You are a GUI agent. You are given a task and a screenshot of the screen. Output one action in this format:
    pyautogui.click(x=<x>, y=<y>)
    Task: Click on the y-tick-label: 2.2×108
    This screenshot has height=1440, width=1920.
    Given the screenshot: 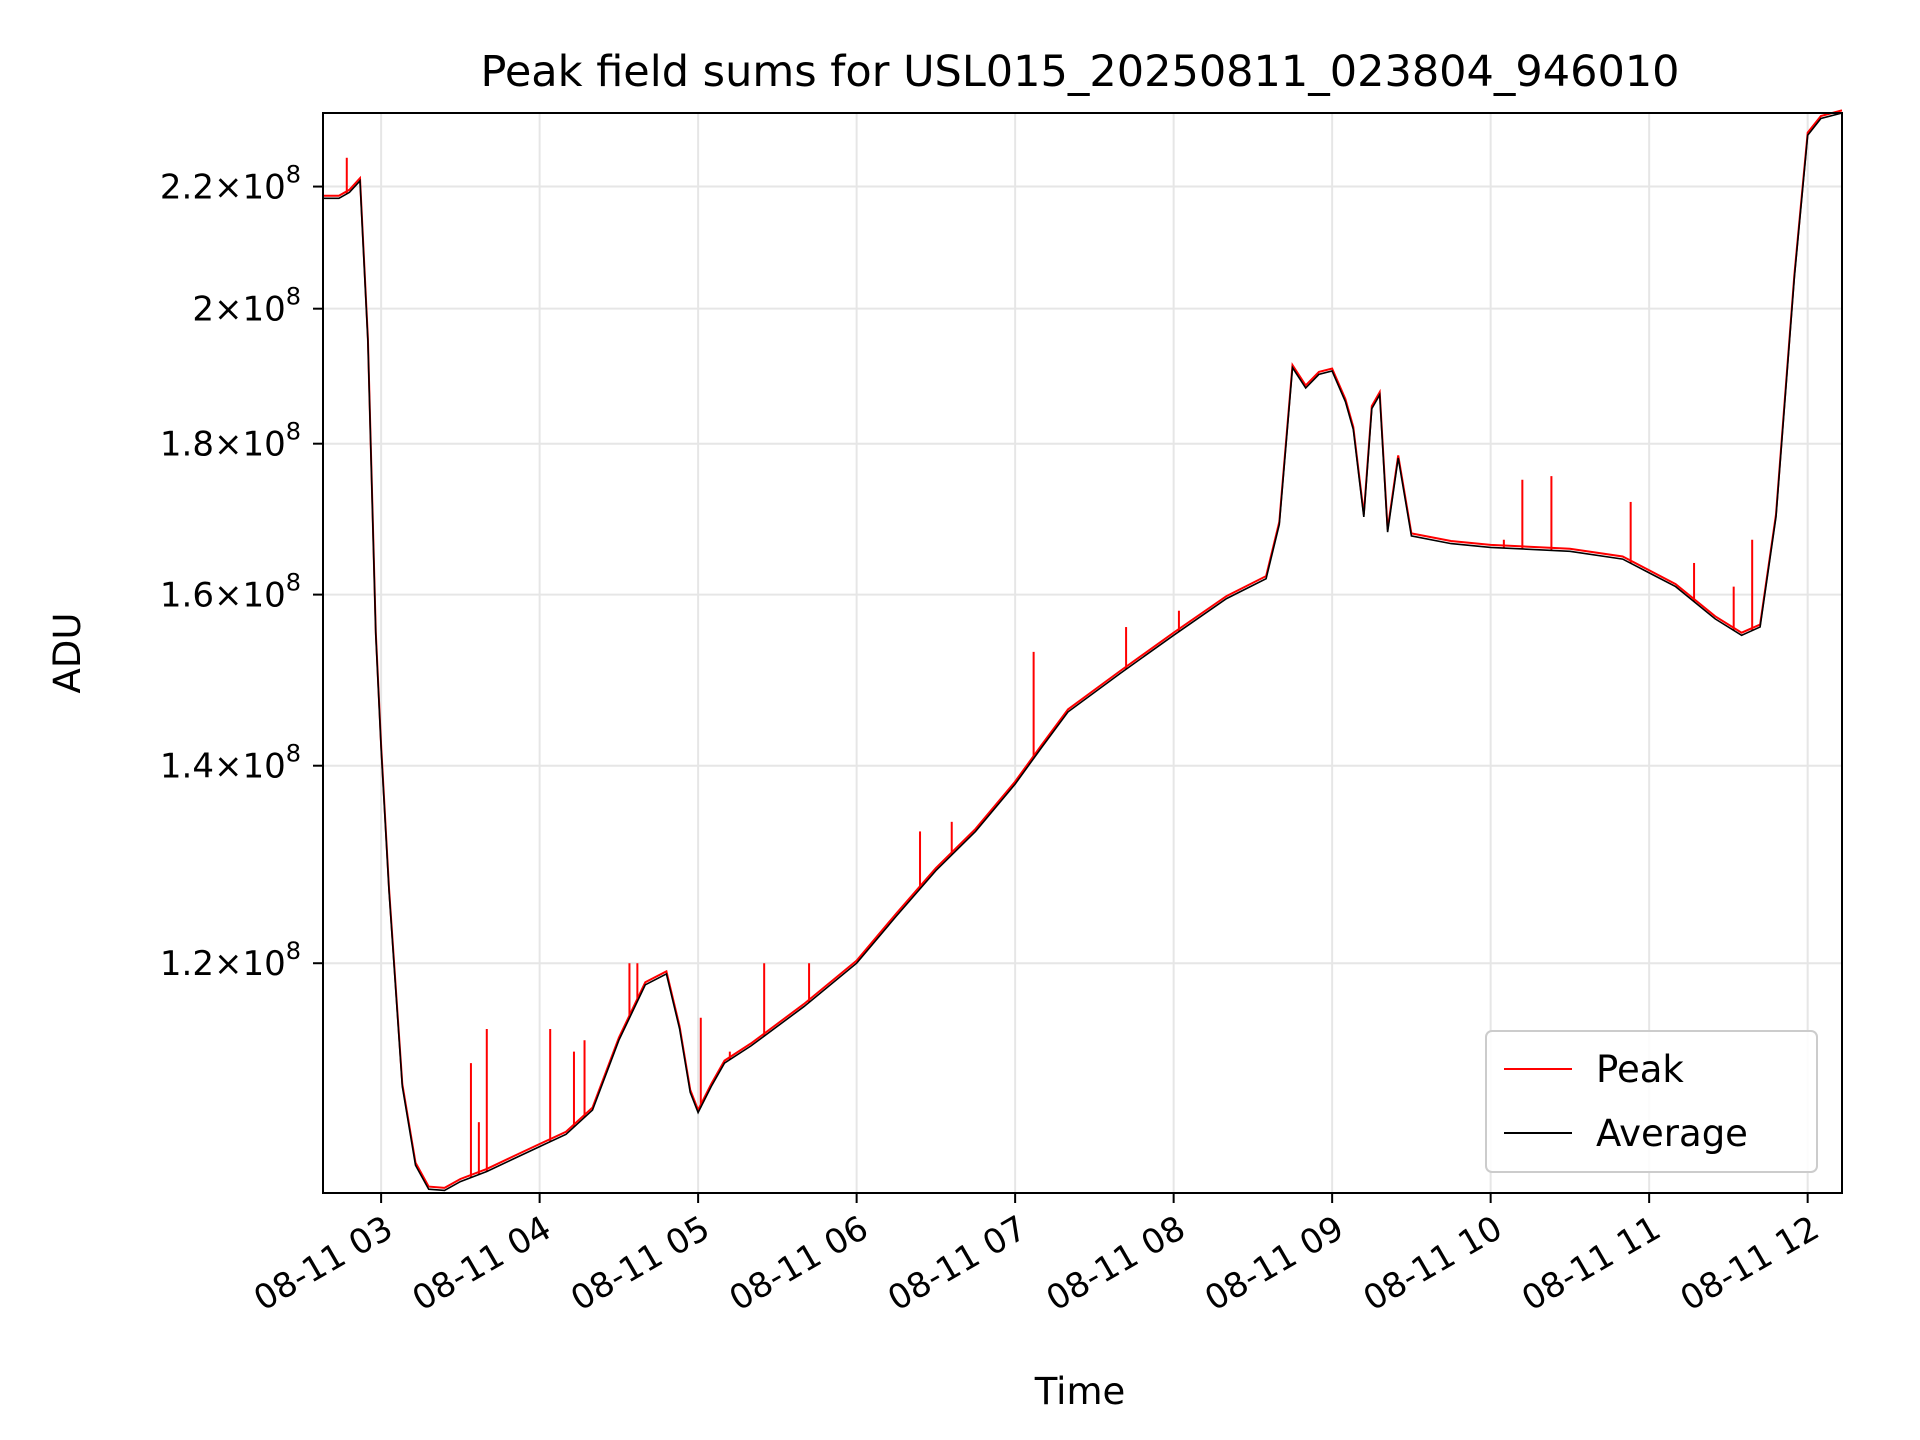 What is the action you would take?
    pyautogui.click(x=230, y=184)
    